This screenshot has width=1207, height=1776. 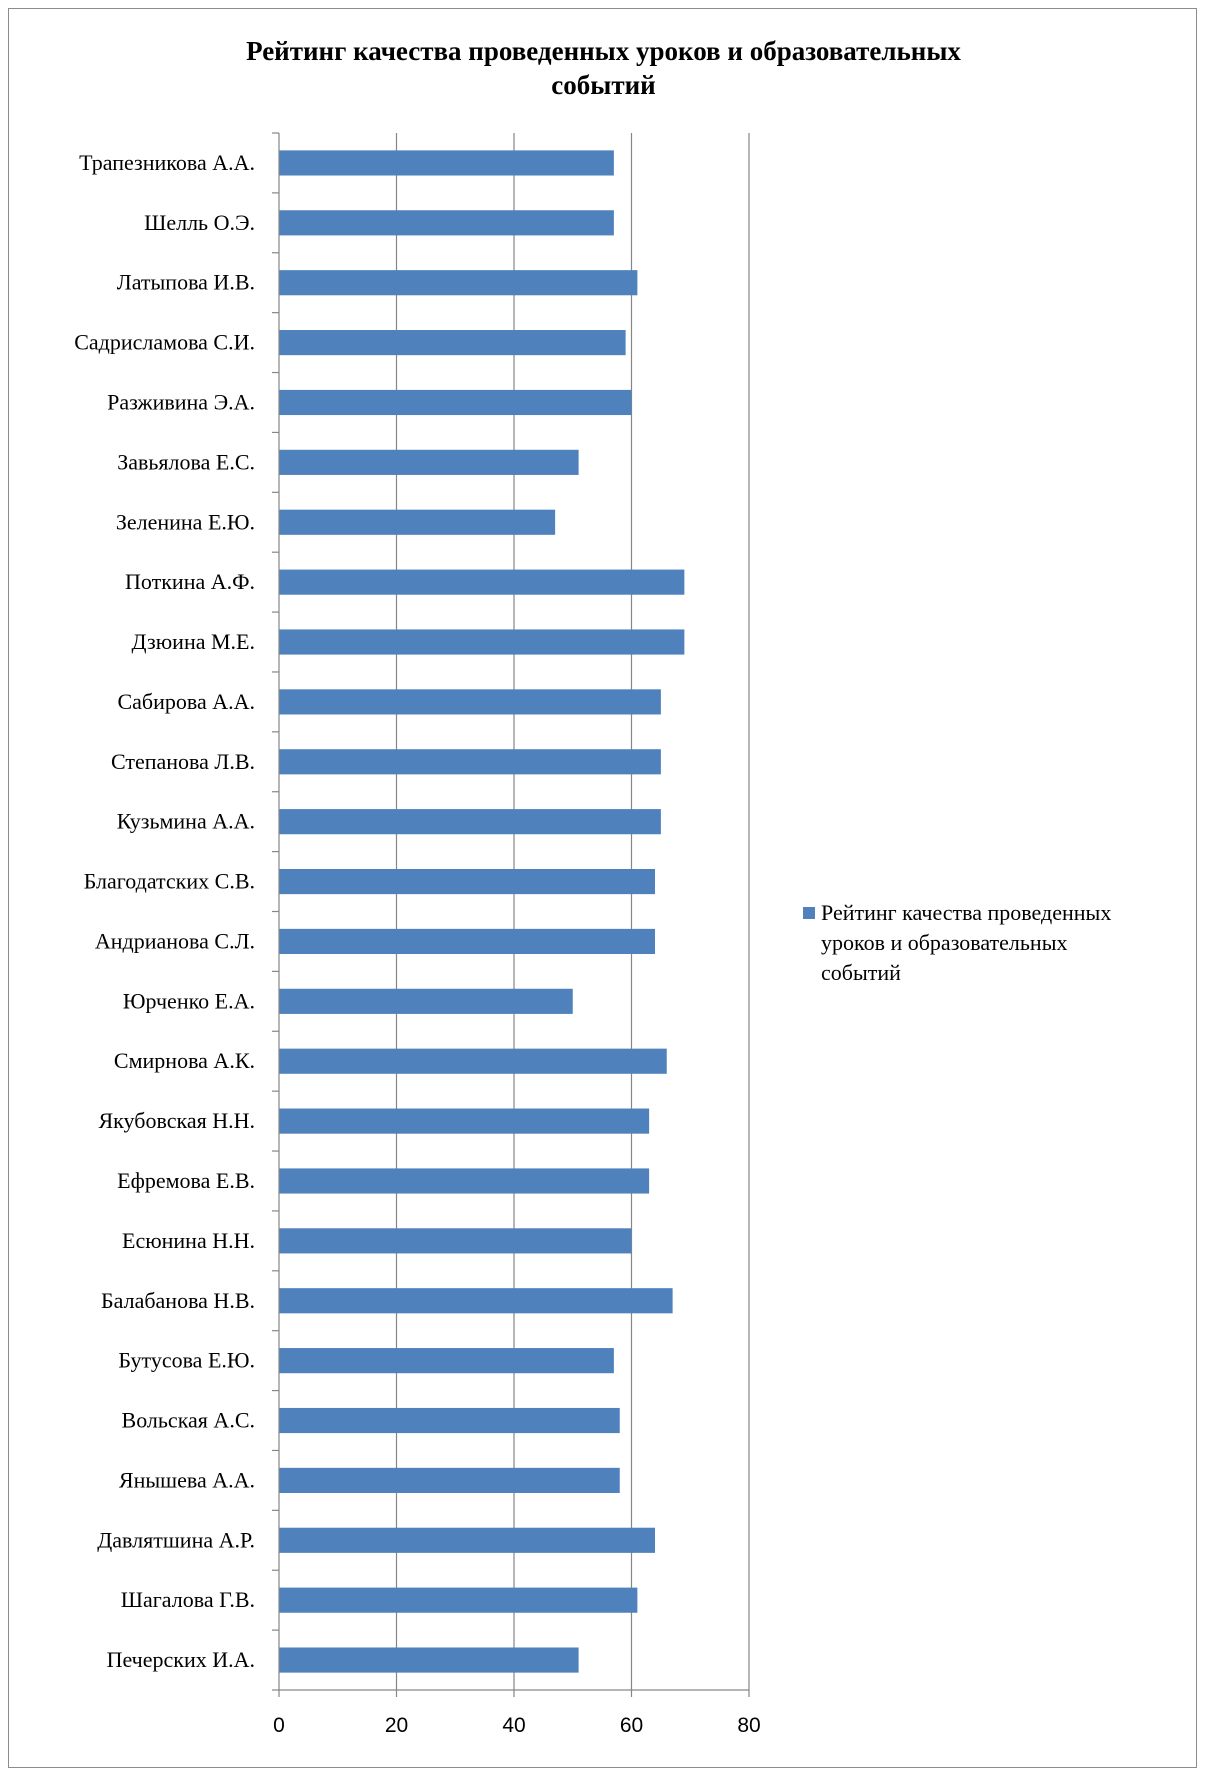 What do you see at coordinates (944, 942) in the screenshot?
I see `legend-label-line-2: уроков и образовательных` at bounding box center [944, 942].